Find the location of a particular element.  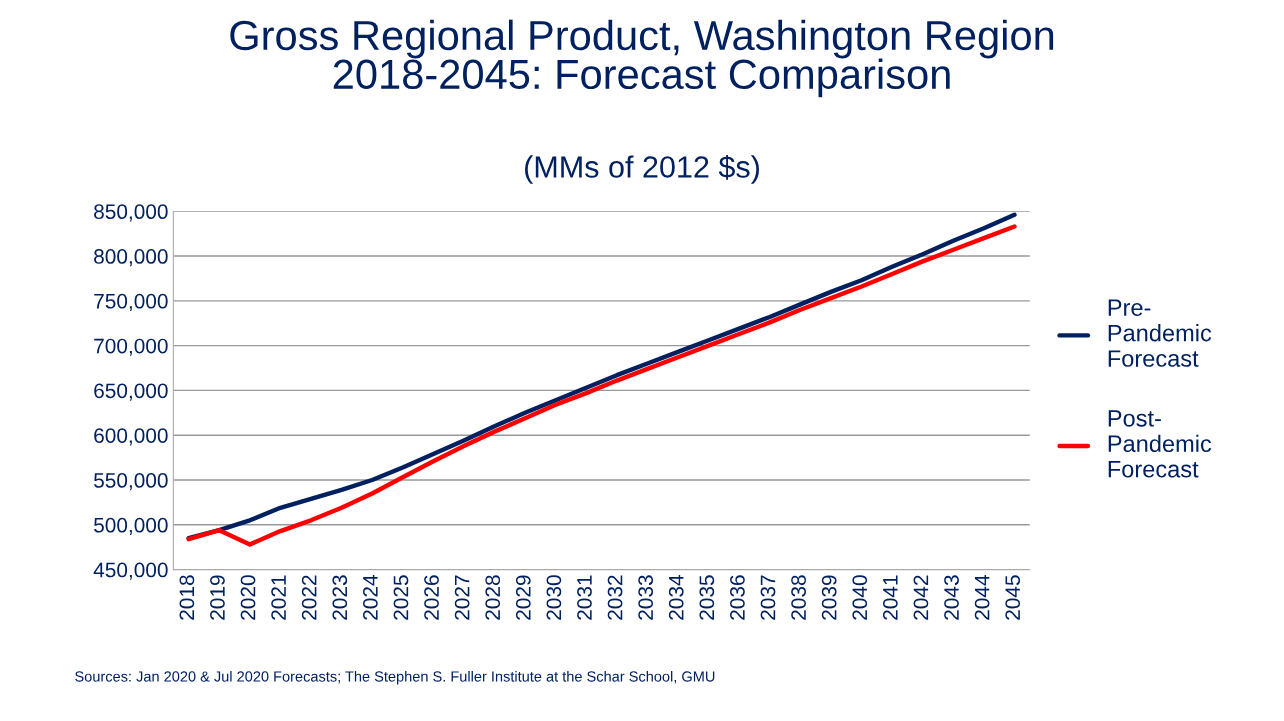

chart-subtitle: (MMs of 2012 $s) is located at coordinates (642, 169).